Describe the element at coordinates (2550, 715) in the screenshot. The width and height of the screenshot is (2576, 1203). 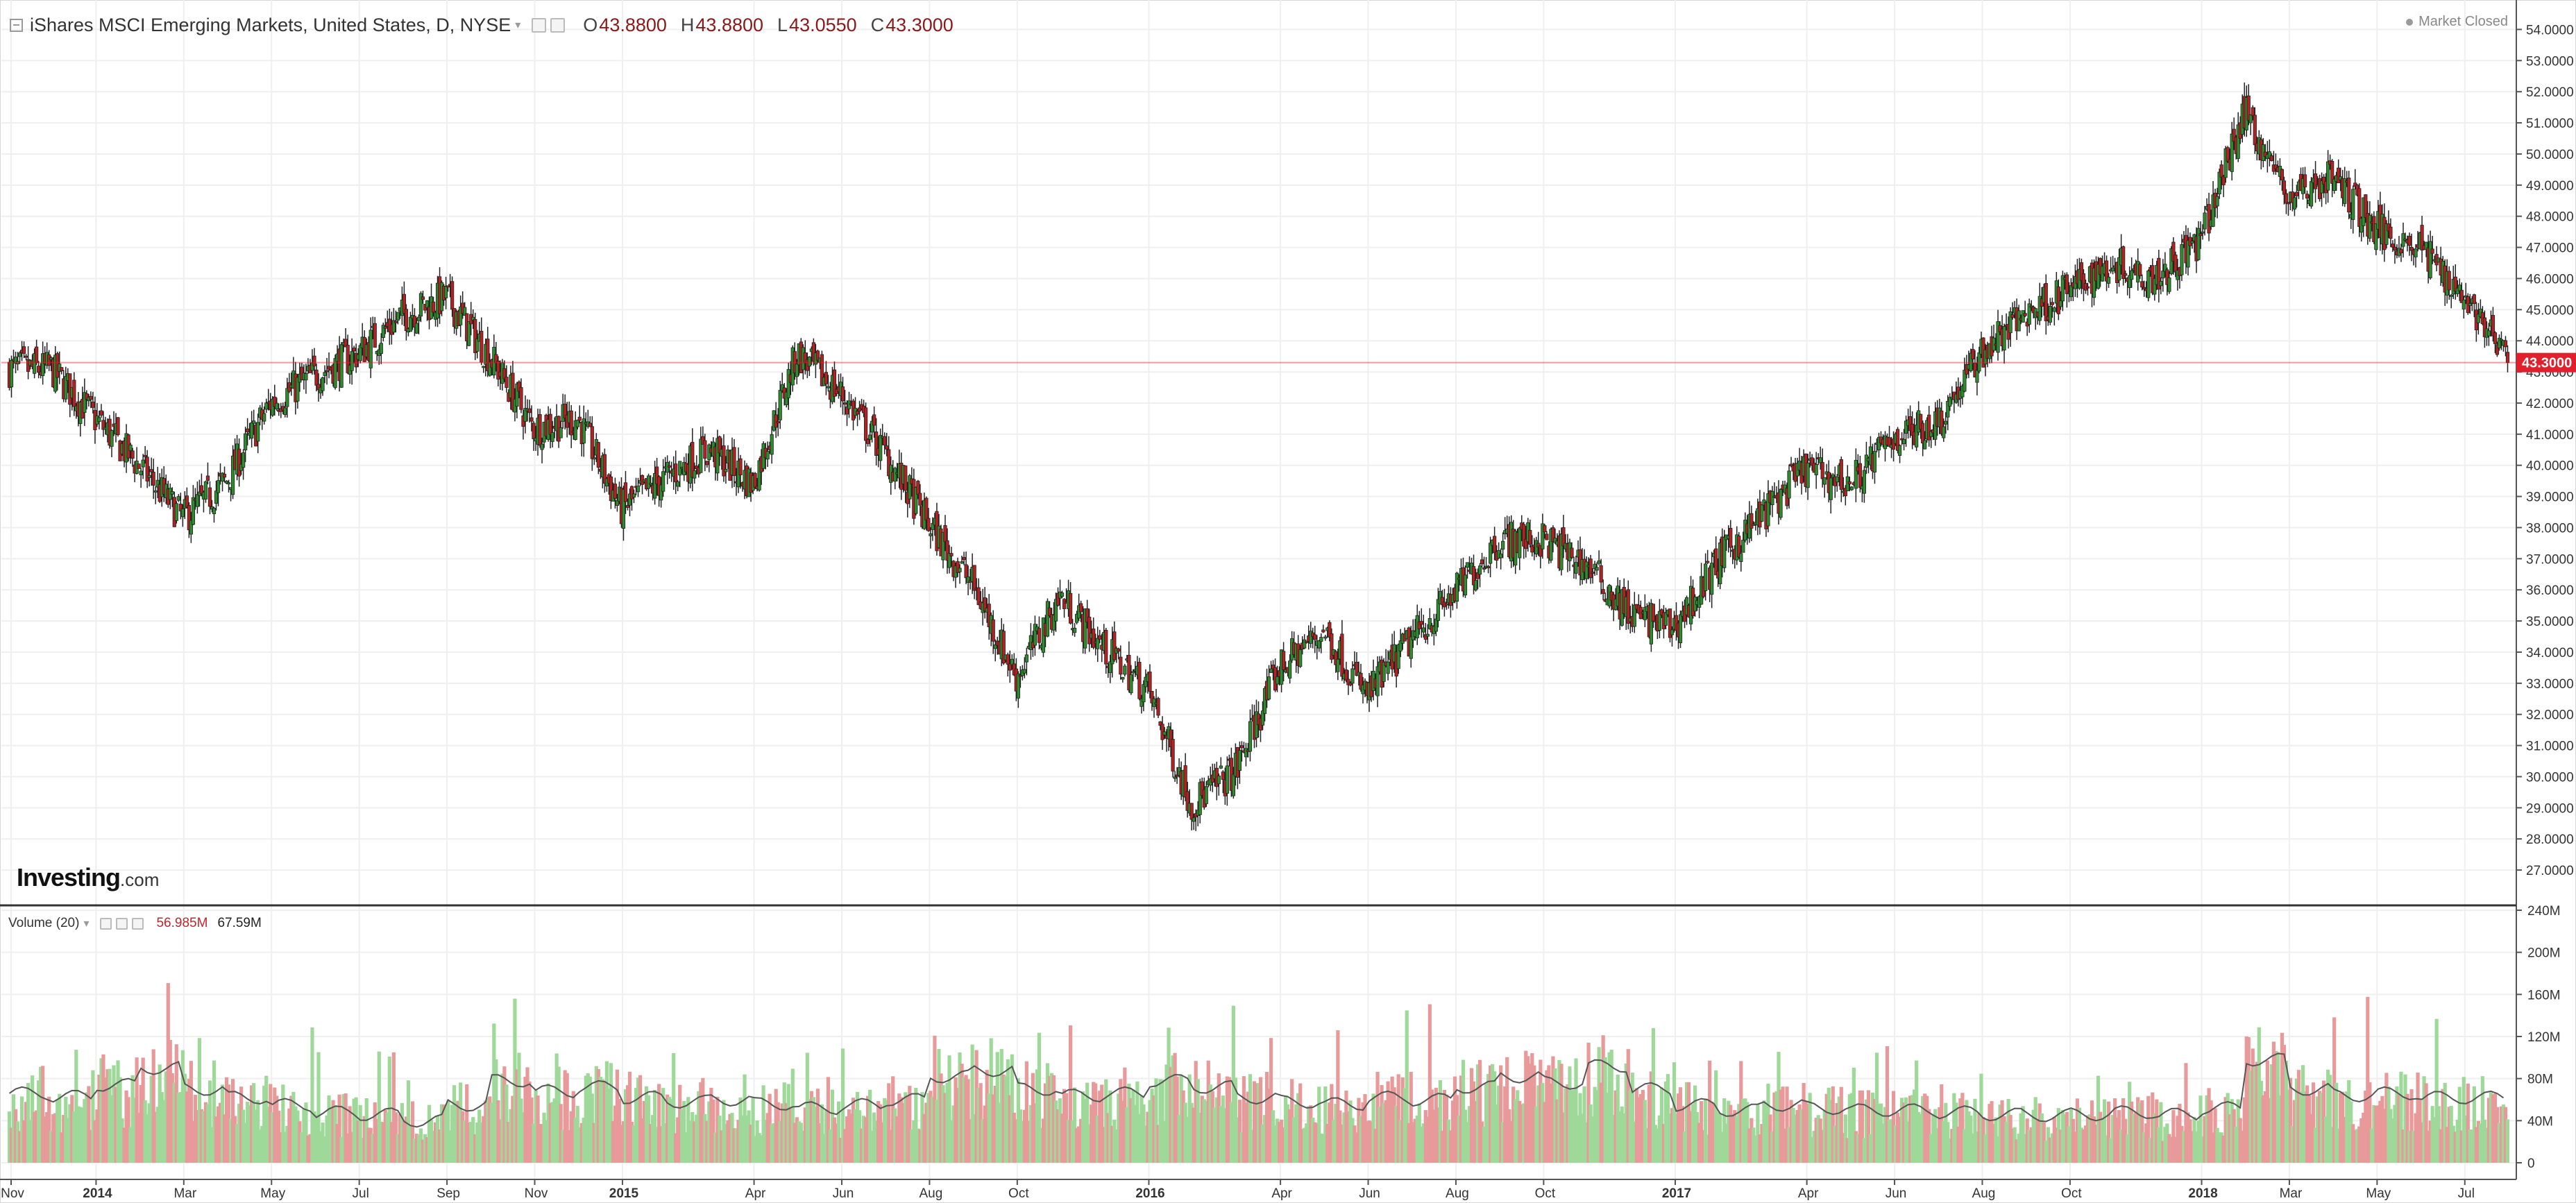
I see `price-axis-label: 32.0000` at that location.